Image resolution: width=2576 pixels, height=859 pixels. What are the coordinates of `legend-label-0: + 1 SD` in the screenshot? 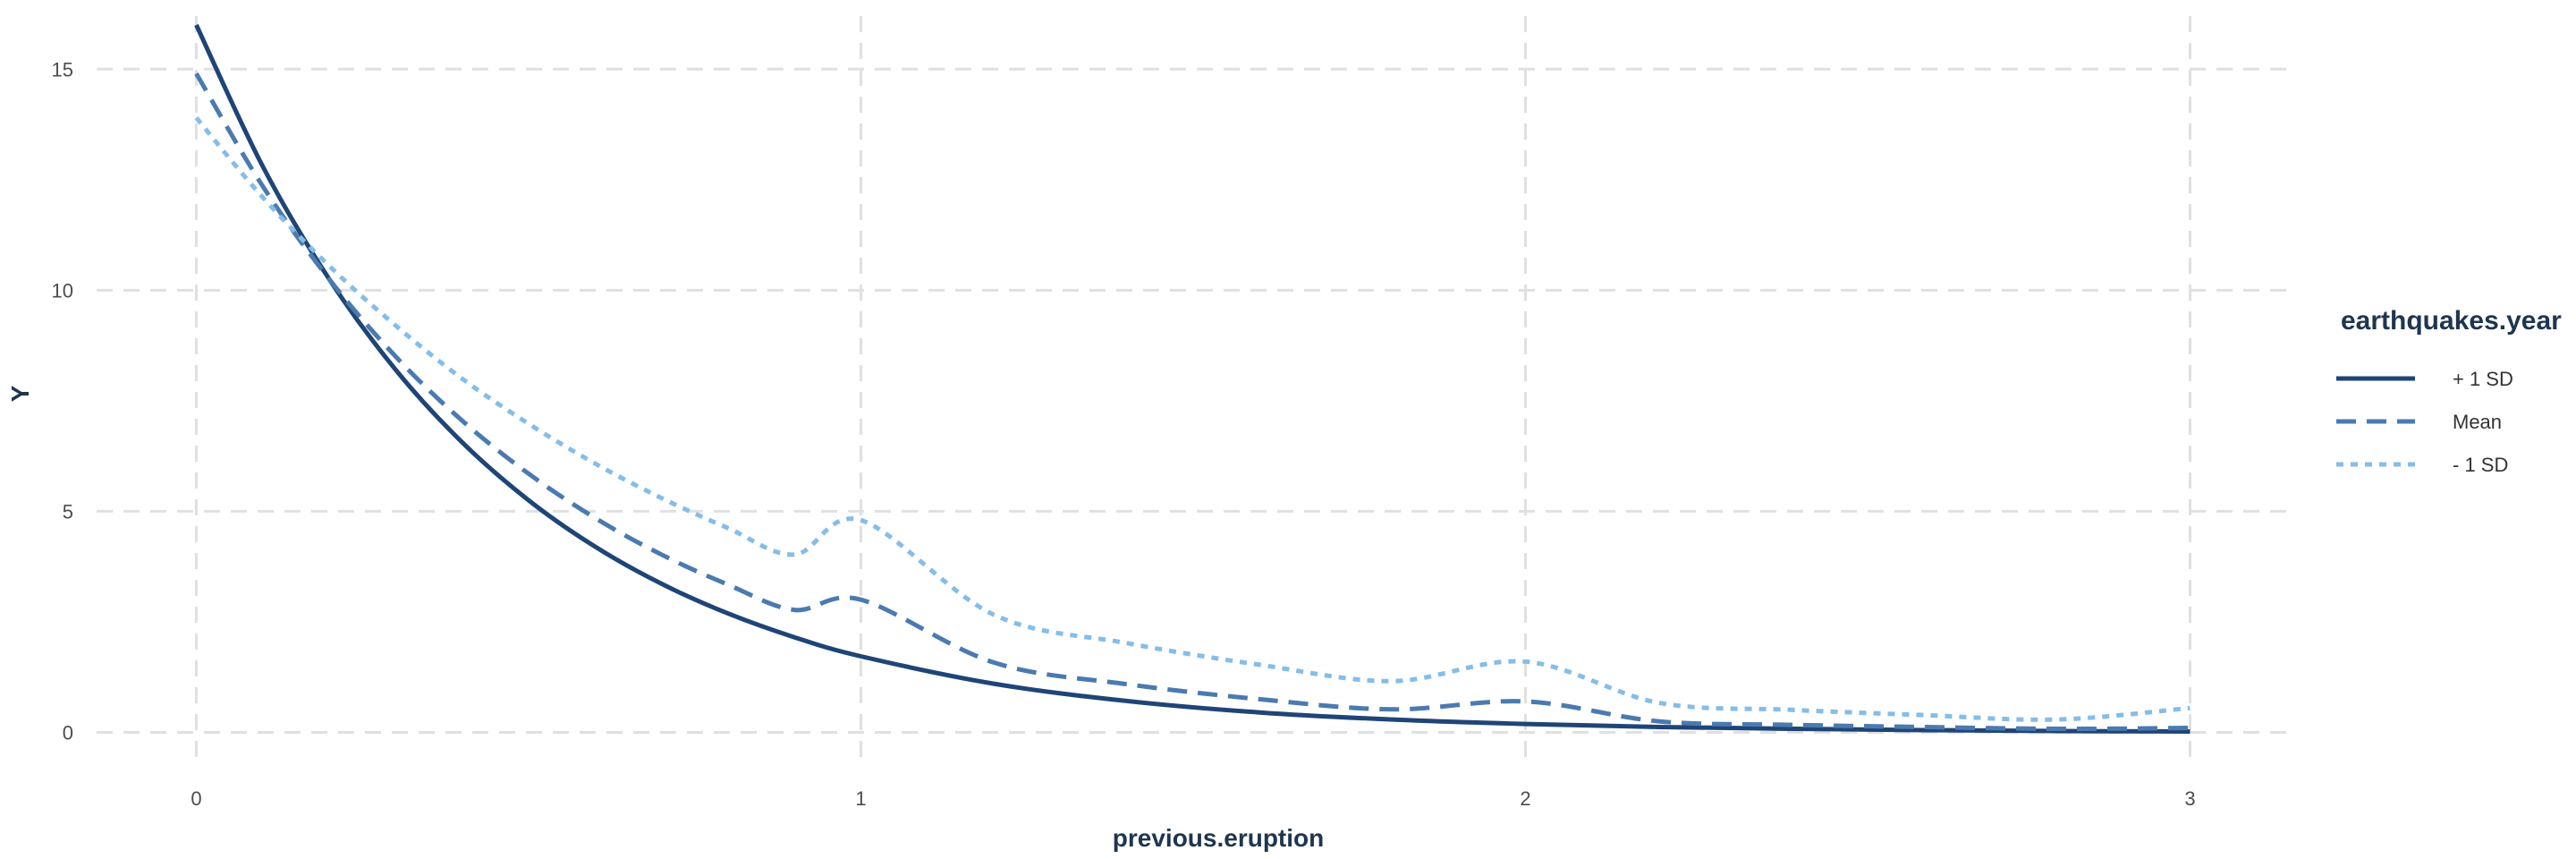 It's located at (2483, 379).